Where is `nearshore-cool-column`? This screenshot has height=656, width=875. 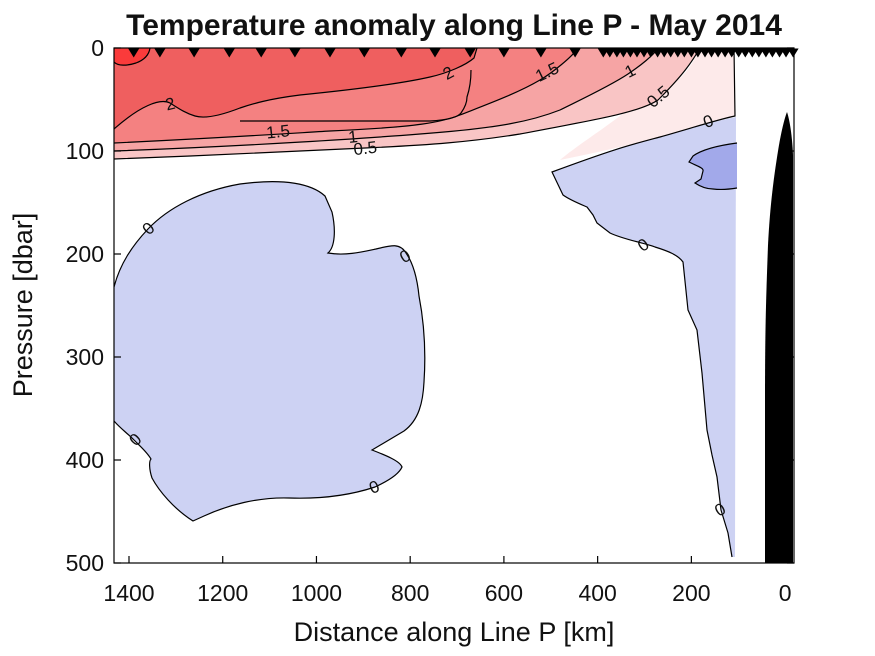
nearshore-cool-column is located at coordinates (644, 337).